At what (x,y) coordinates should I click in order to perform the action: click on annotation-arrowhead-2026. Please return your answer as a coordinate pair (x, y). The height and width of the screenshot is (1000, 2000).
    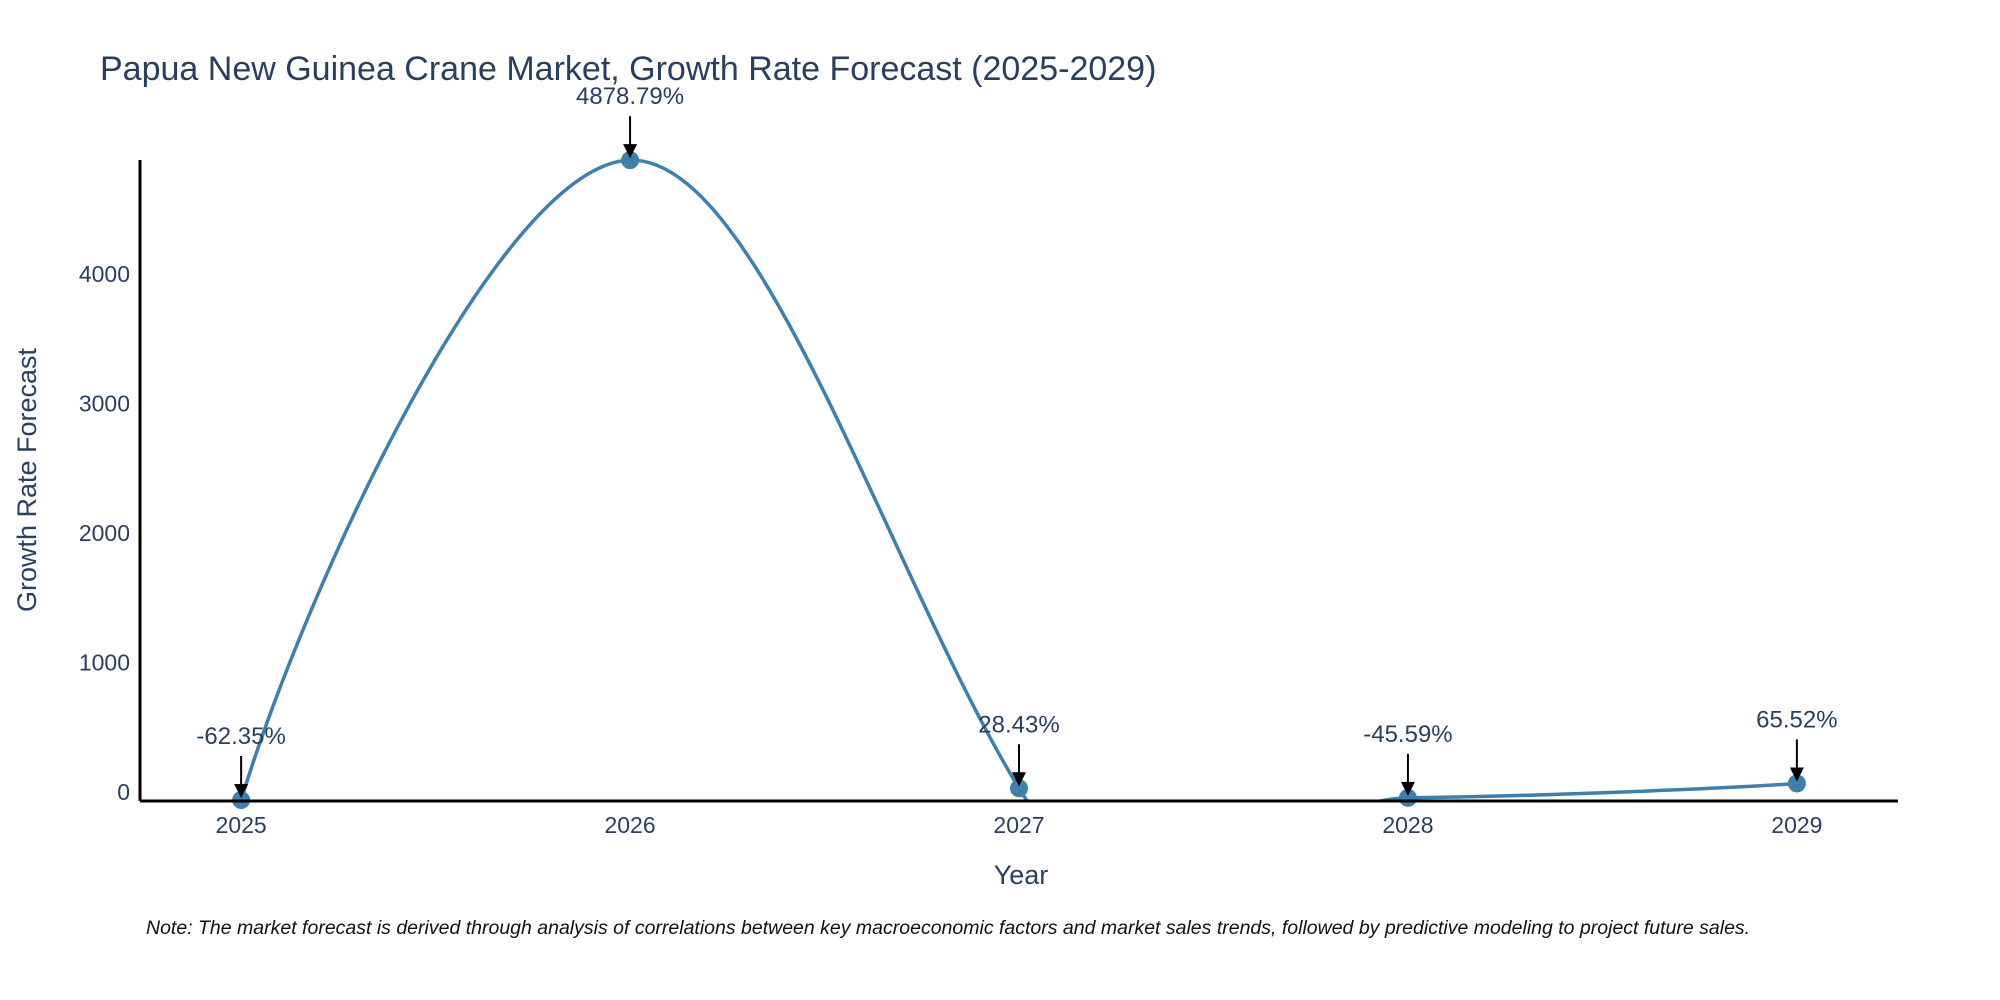
    Looking at the image, I should click on (630, 151).